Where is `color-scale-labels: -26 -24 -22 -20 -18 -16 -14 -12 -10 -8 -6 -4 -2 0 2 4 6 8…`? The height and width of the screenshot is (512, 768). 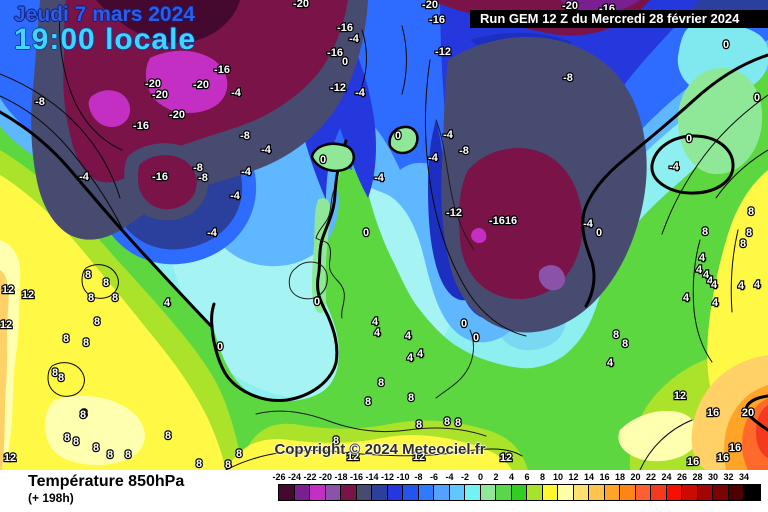 color-scale-labels: -26 -24 -22 -20 -18 -16 -14 -12 -10 -8 -6 -4 -2 0 2 4 6 8… is located at coordinates (518, 477).